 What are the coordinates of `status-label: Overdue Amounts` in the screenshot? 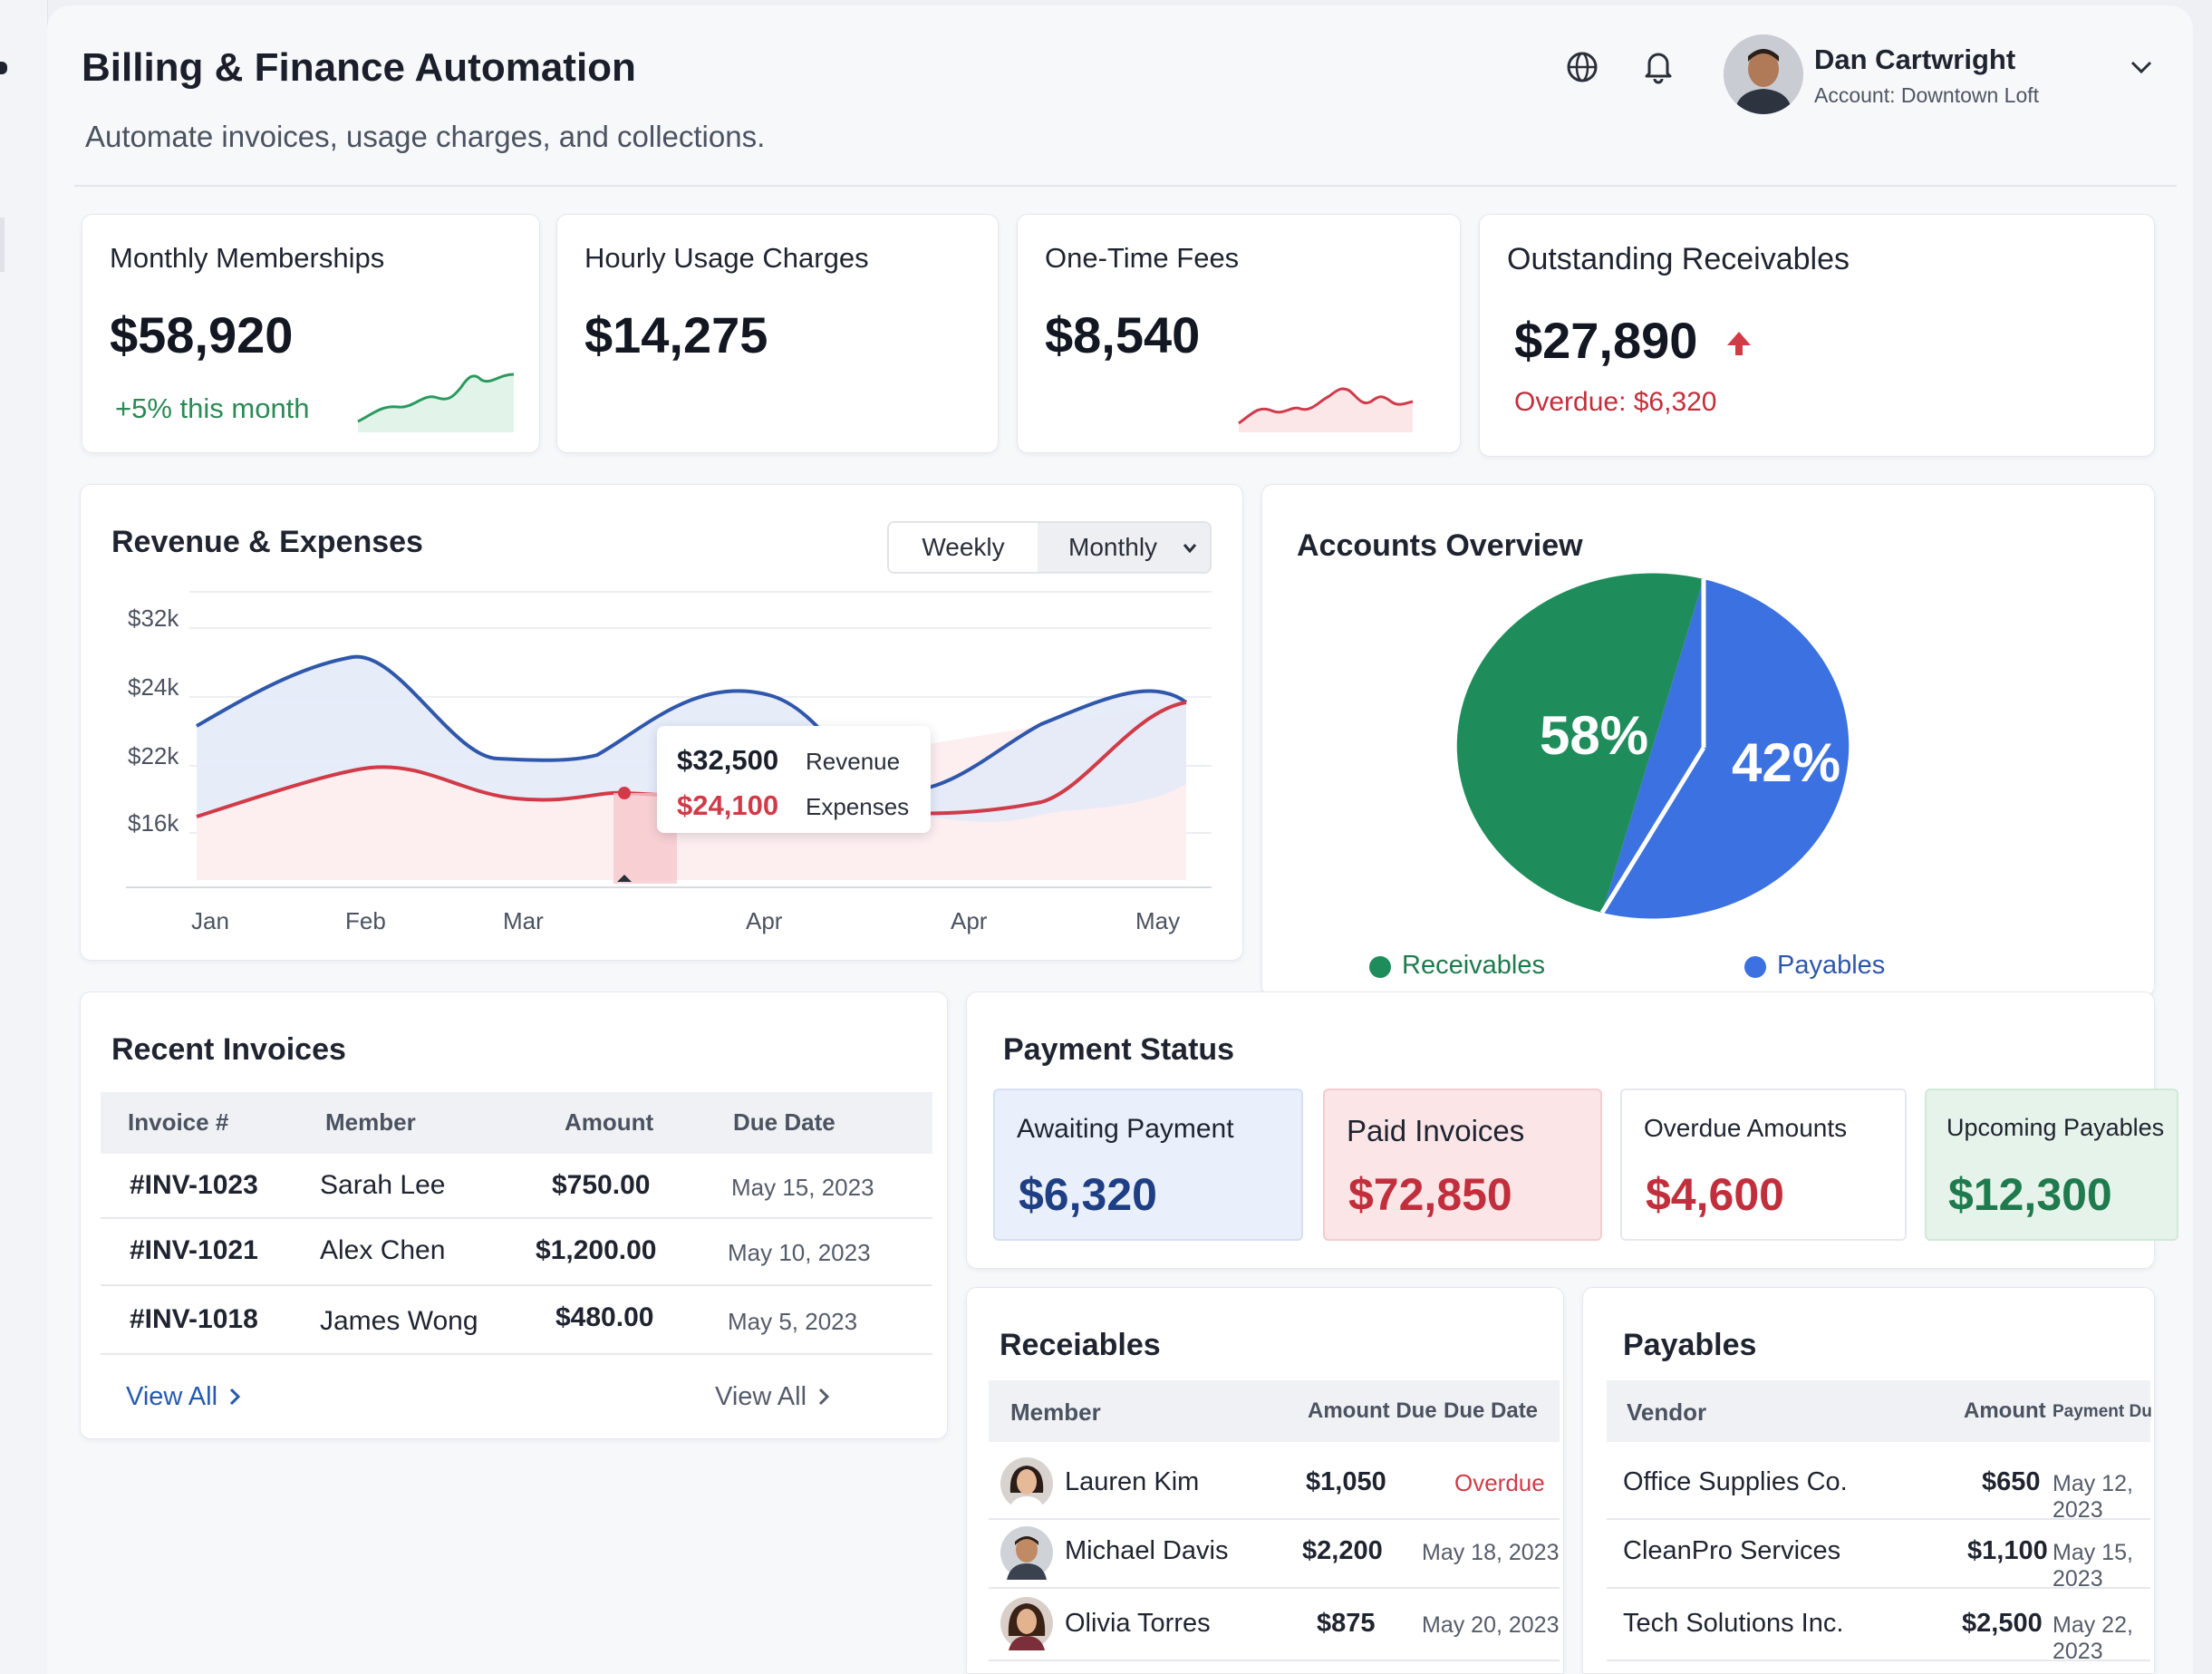 It's located at (1746, 1128).